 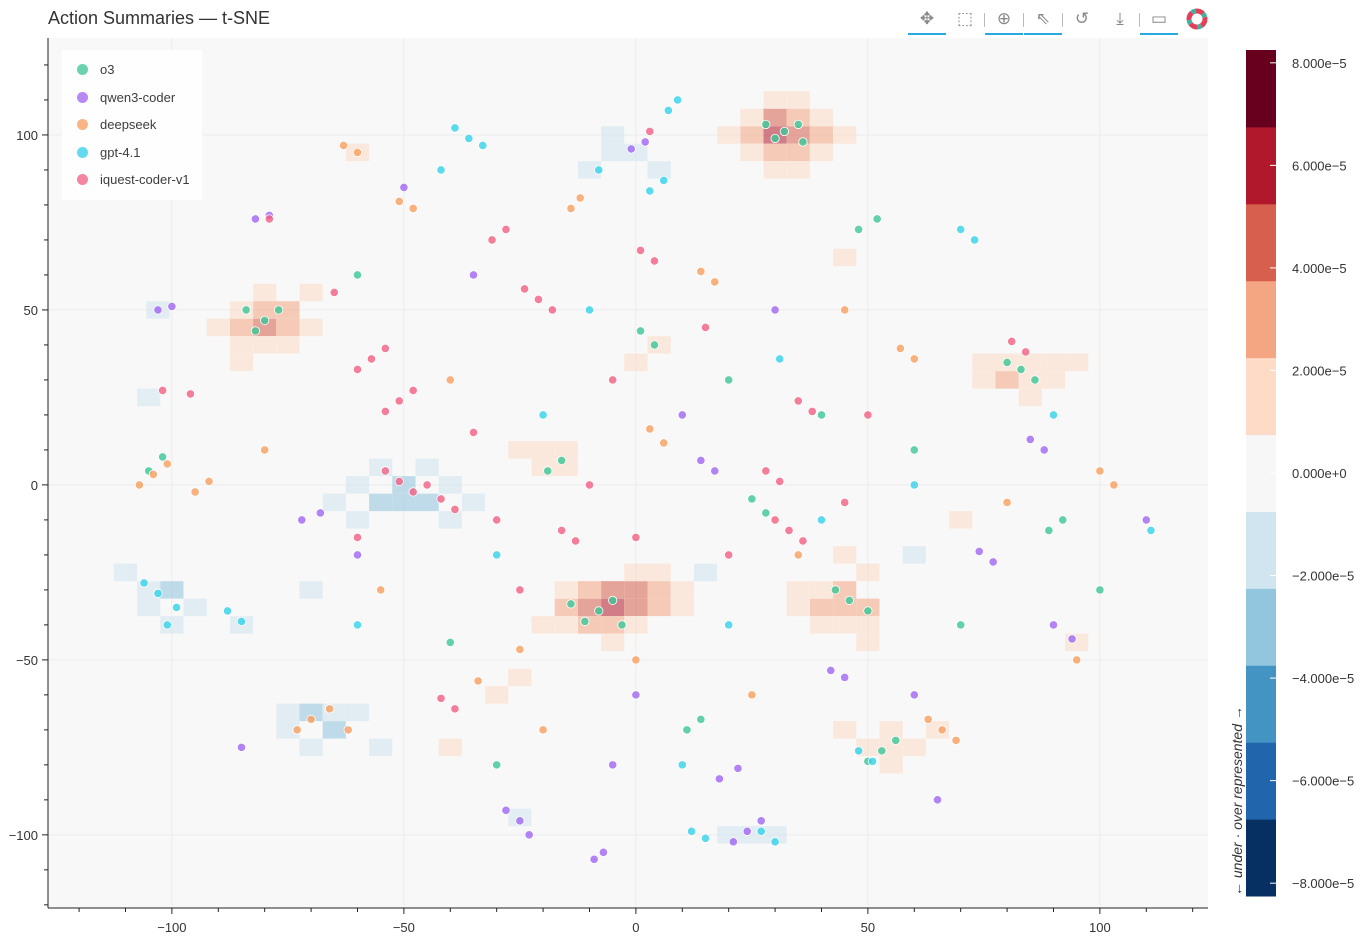 I want to click on reset-tool: ↺, so click(x=1082, y=20).